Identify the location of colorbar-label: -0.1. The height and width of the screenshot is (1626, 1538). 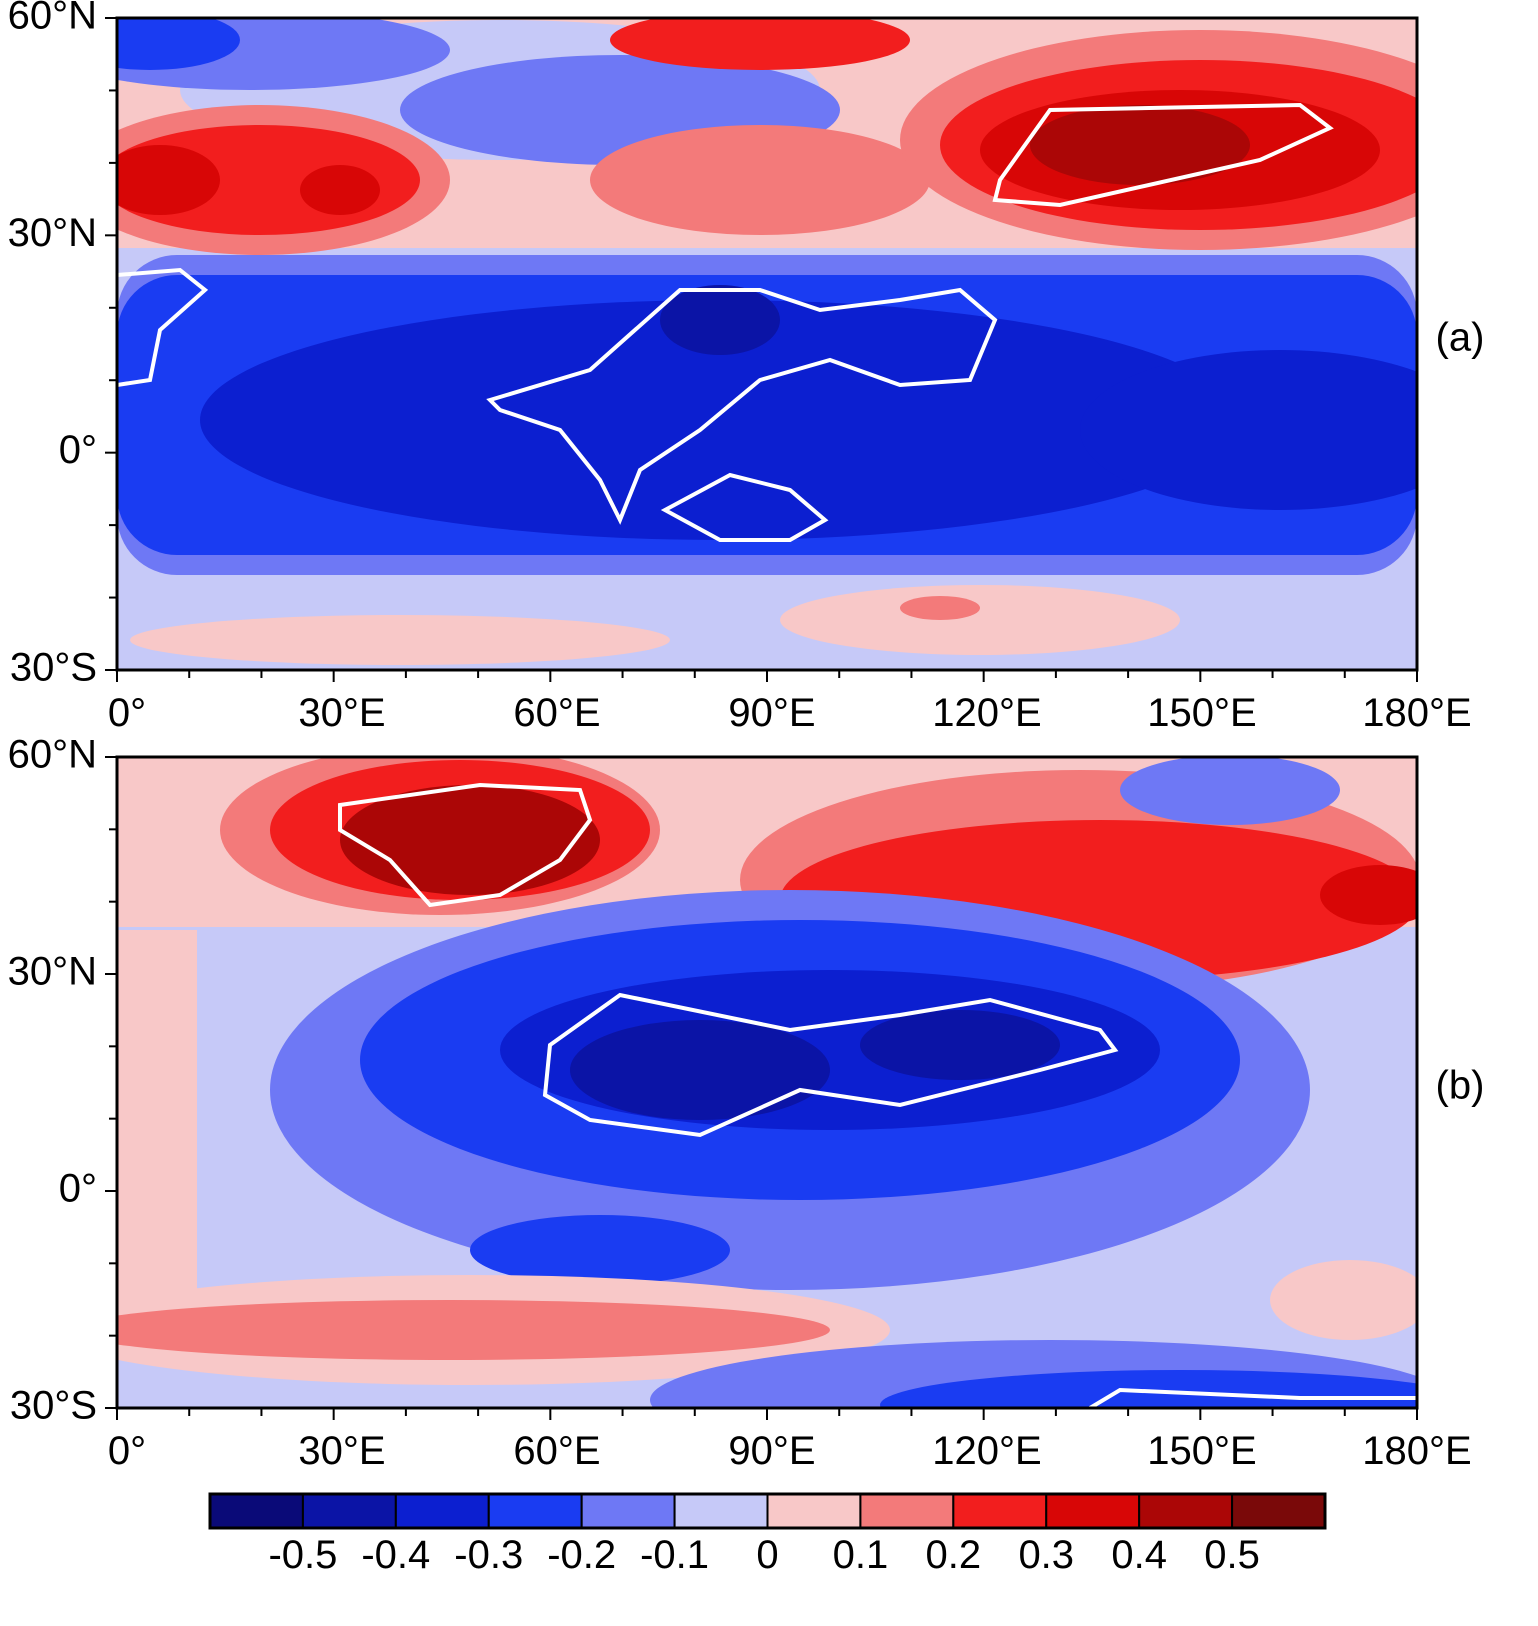
(674, 1555).